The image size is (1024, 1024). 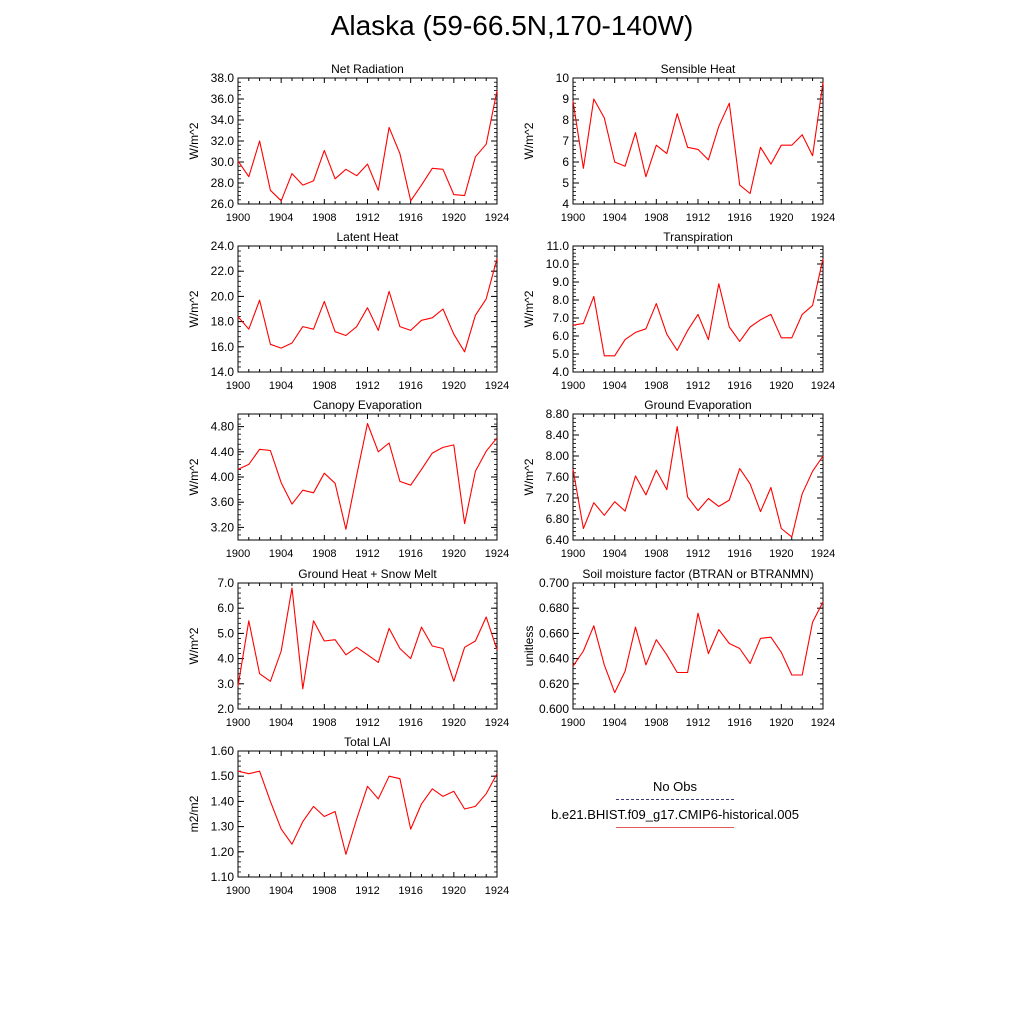 I want to click on y-tick-label: 1.40, so click(x=223, y=801).